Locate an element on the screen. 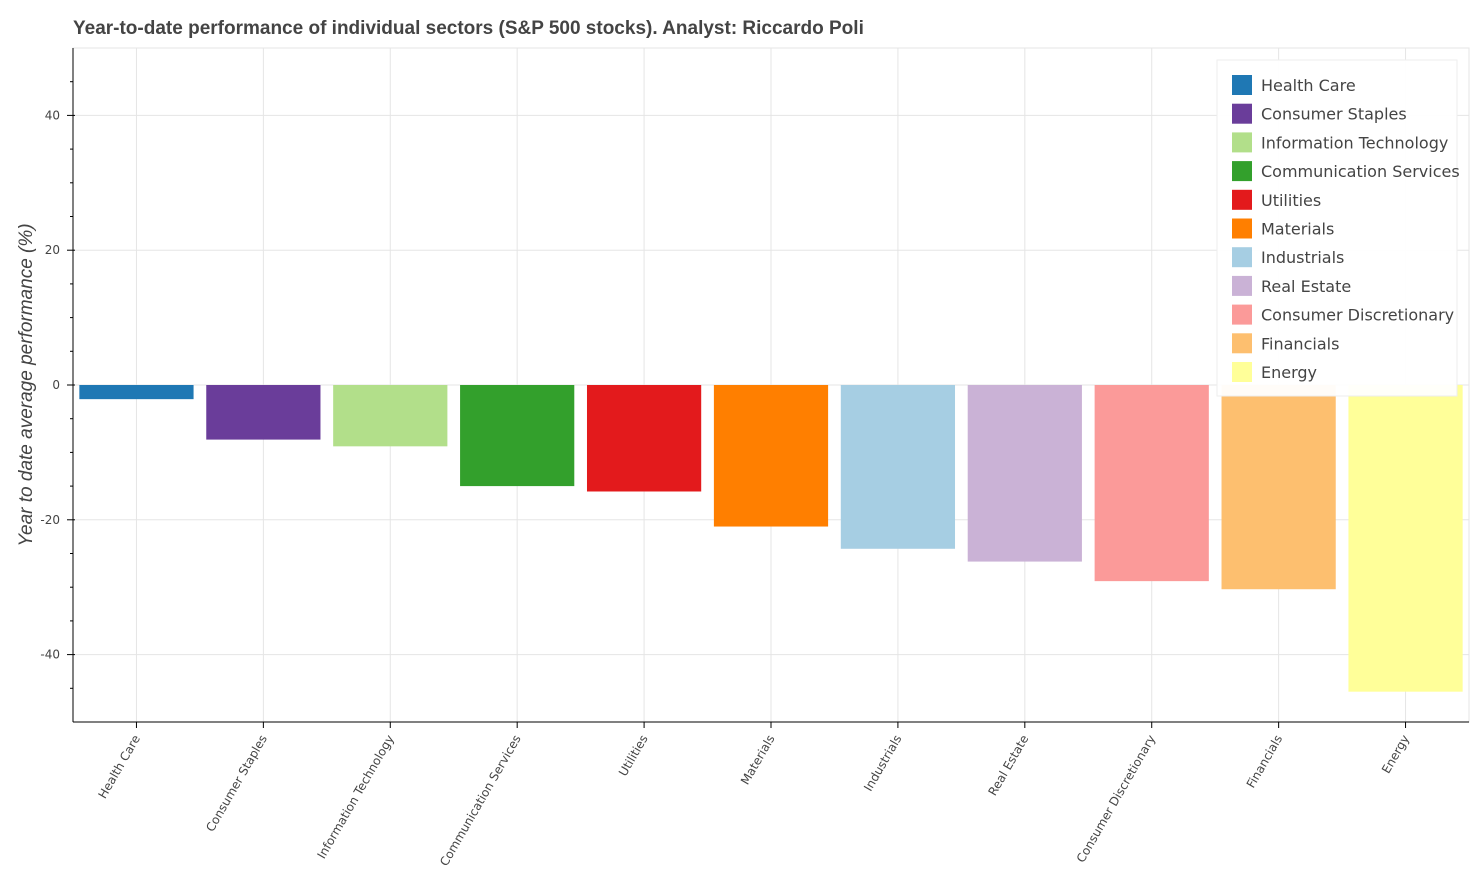 The width and height of the screenshot is (1473, 875). legend-label: Utilities is located at coordinates (1291, 200).